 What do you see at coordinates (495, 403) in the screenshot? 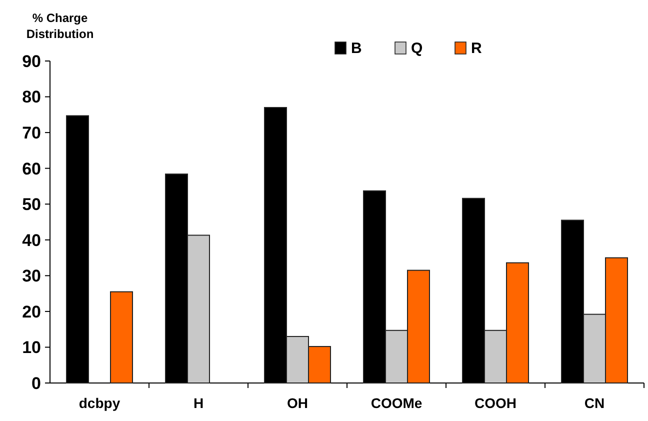
I see `x-tick-label: COOH` at bounding box center [495, 403].